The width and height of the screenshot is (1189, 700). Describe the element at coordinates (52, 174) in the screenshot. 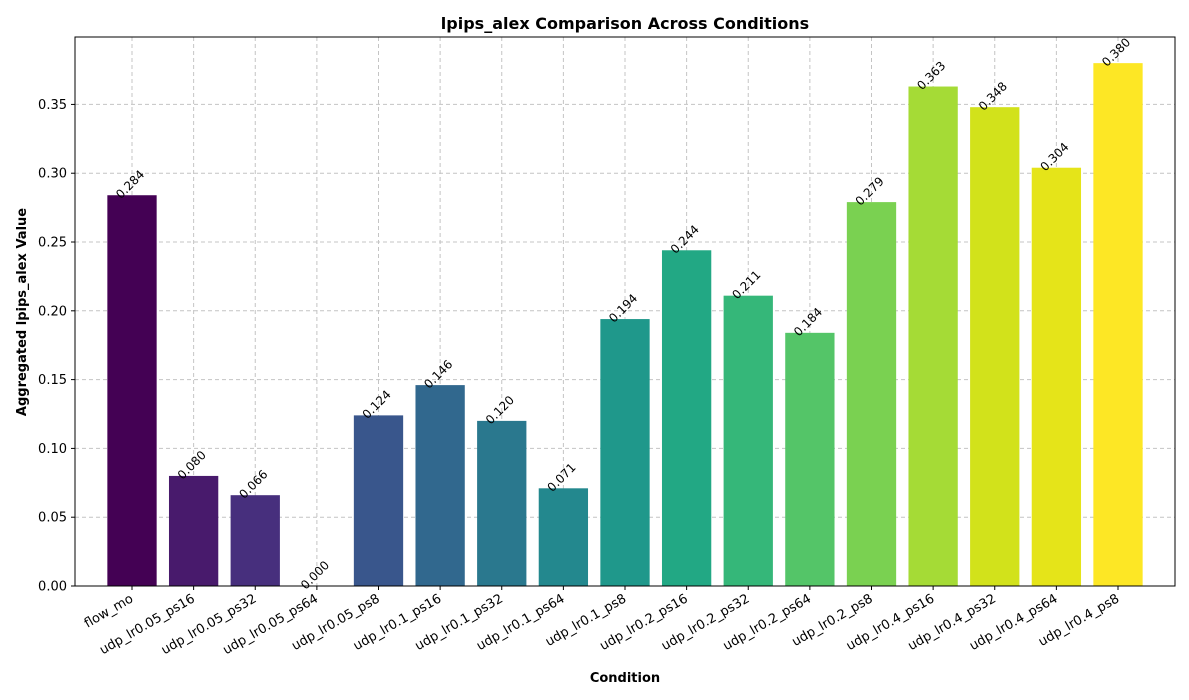

I see `y-tick-label: 0.30` at that location.